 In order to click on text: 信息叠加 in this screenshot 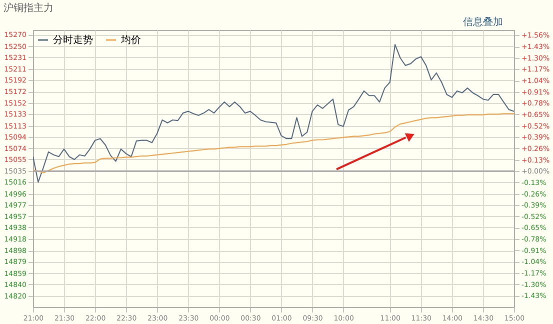, I will do `click(483, 22)`.